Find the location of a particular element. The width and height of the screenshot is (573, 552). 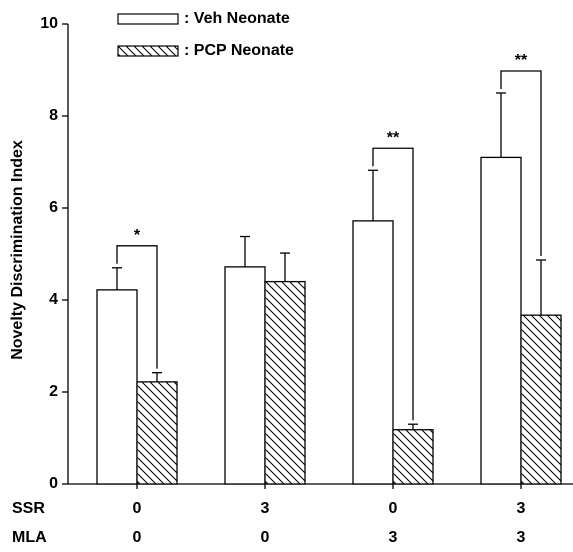

y-axis-label: Novelty Discrimination Index is located at coordinates (17, 250).